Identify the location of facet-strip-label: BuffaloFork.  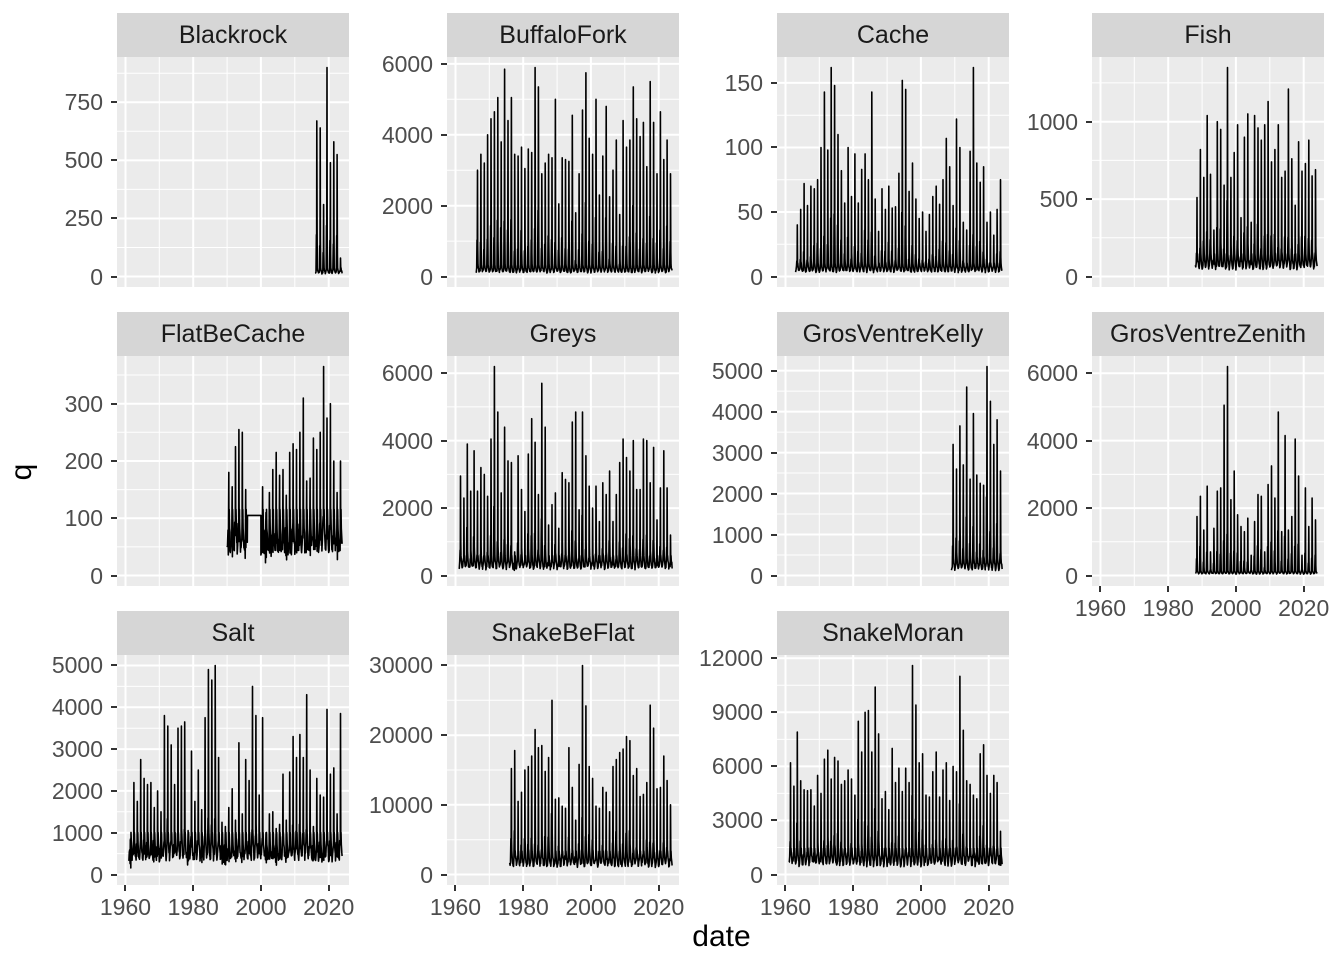
(563, 35).